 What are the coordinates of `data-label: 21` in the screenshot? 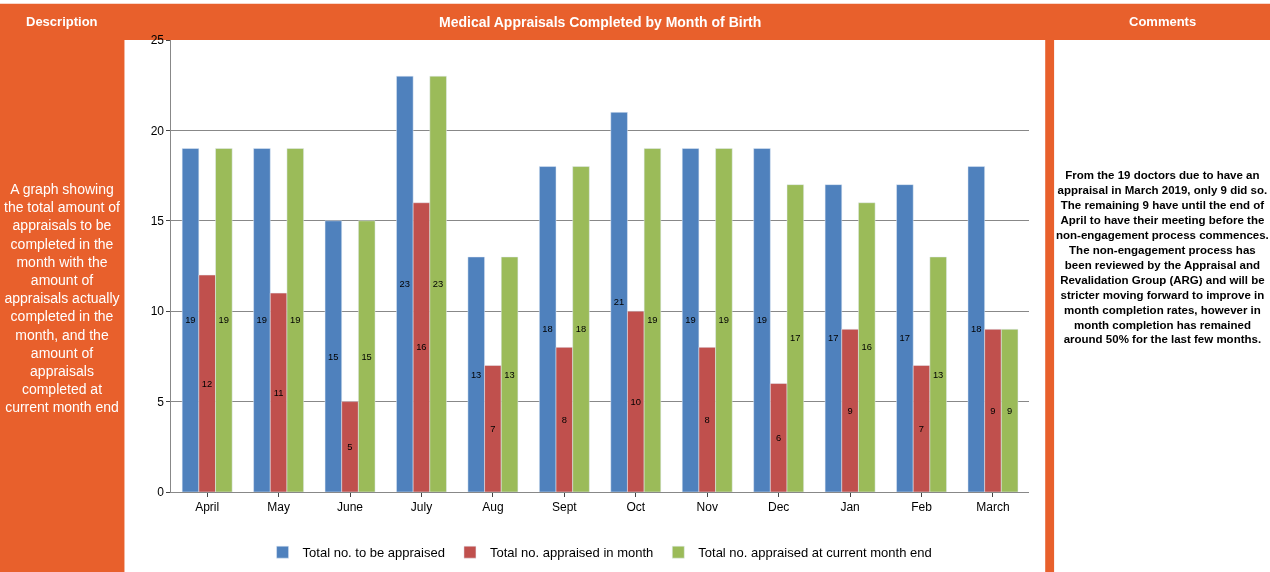 It's located at (619, 302).